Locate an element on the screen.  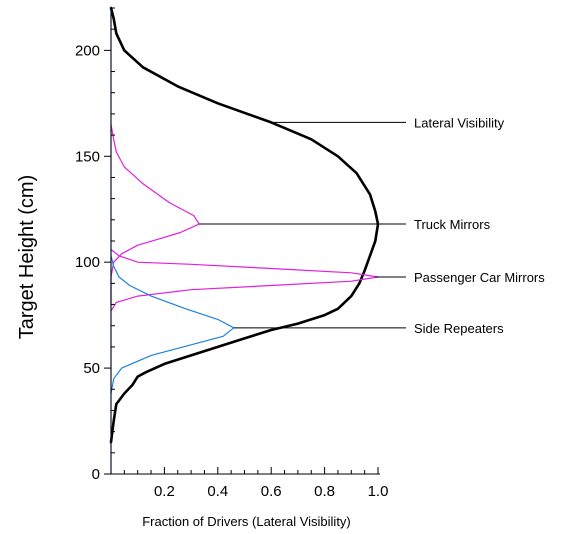
y-tick-label: 0 is located at coordinates (96, 474).